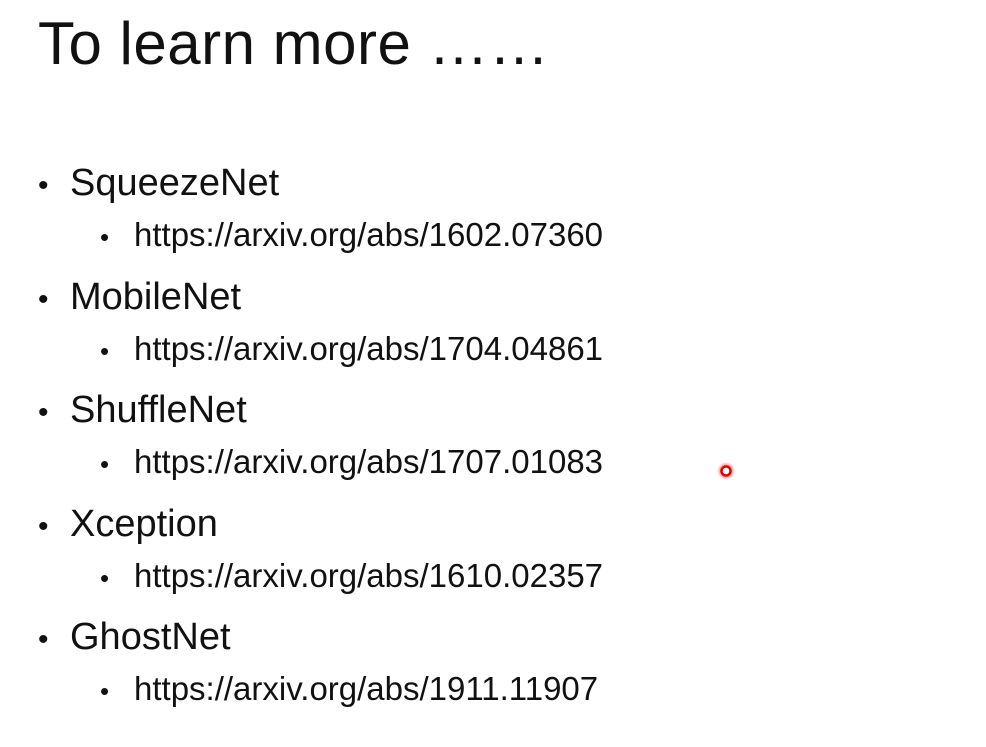  Describe the element at coordinates (150, 637) in the screenshot. I see `model-name: GhostNet` at that location.